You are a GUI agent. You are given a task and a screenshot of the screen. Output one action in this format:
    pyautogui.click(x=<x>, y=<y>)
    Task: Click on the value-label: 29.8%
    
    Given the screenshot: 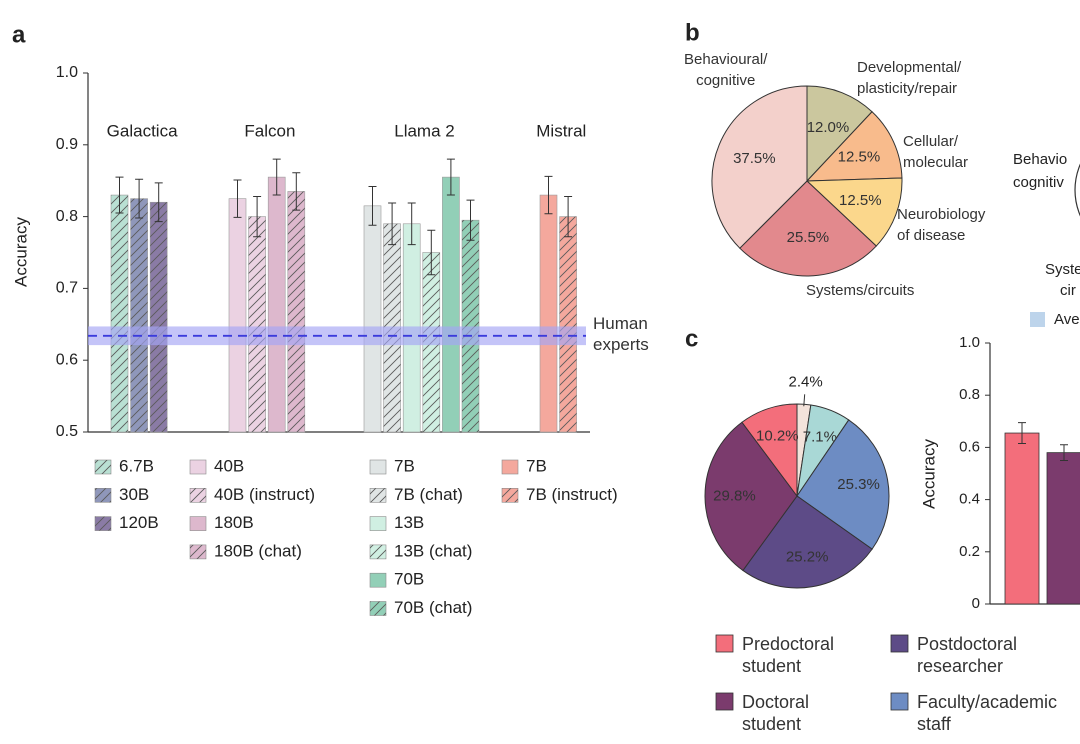 What is the action you would take?
    pyautogui.click(x=734, y=495)
    